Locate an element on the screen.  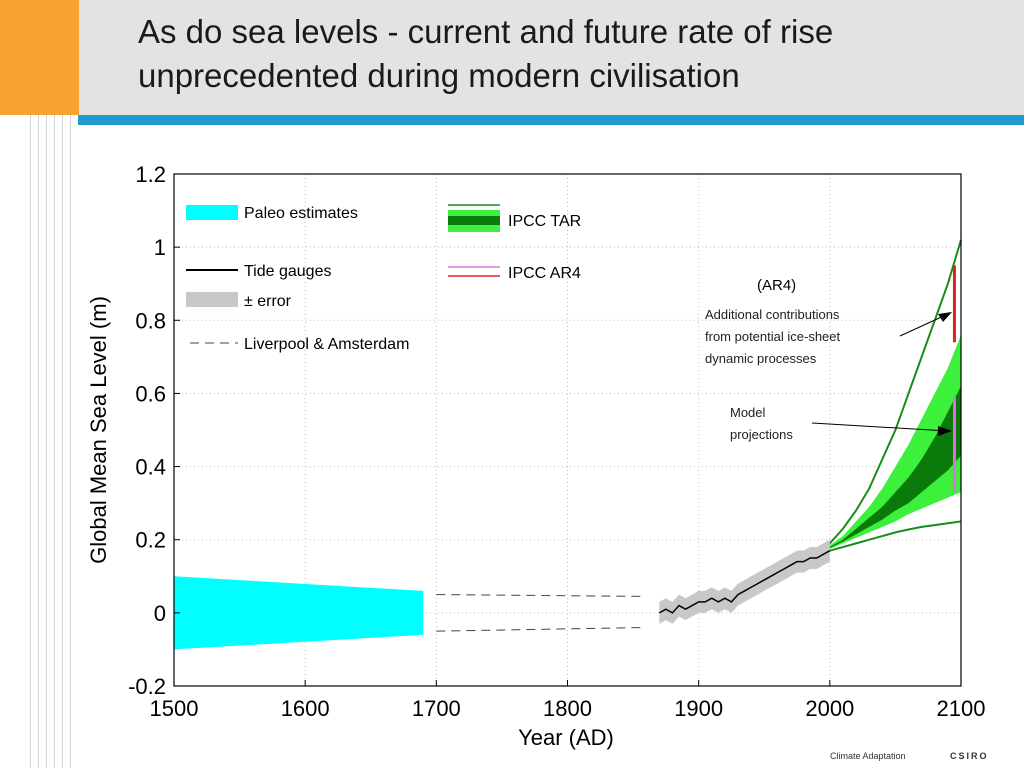
y-tick-label: 0.6 is located at coordinates (150, 393).